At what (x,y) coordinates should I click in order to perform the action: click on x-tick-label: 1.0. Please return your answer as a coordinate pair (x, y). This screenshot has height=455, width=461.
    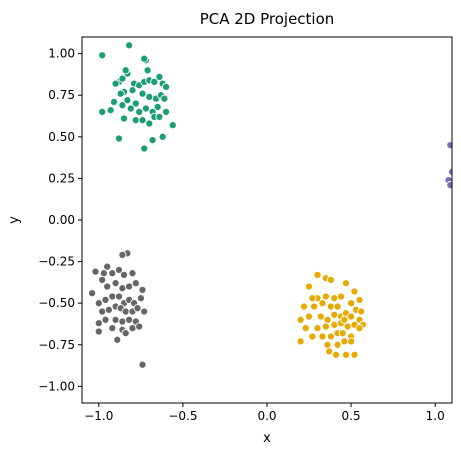
    Looking at the image, I should click on (435, 416).